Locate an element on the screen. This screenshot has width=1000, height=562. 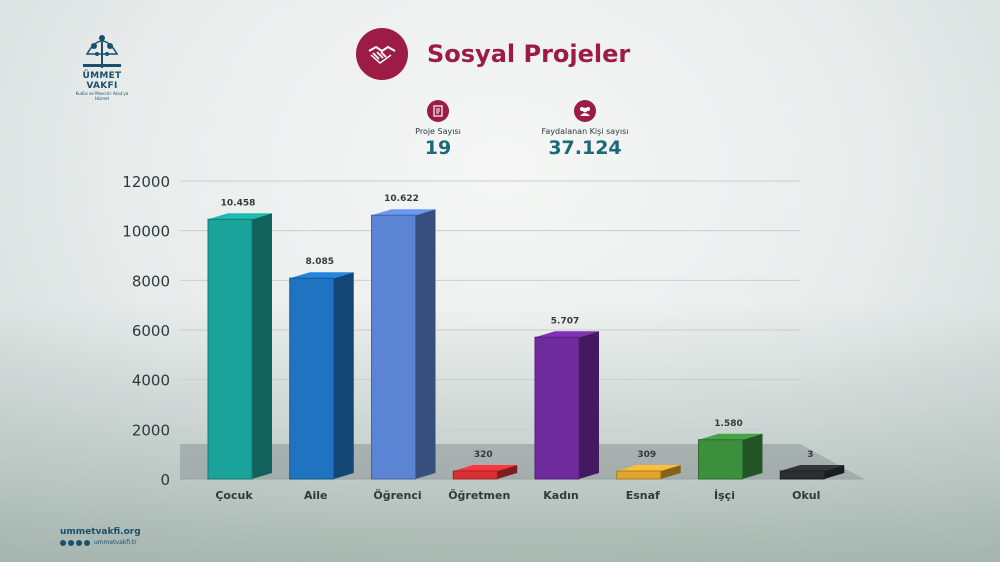
y-tick-label: 6000 is located at coordinates (151, 331).